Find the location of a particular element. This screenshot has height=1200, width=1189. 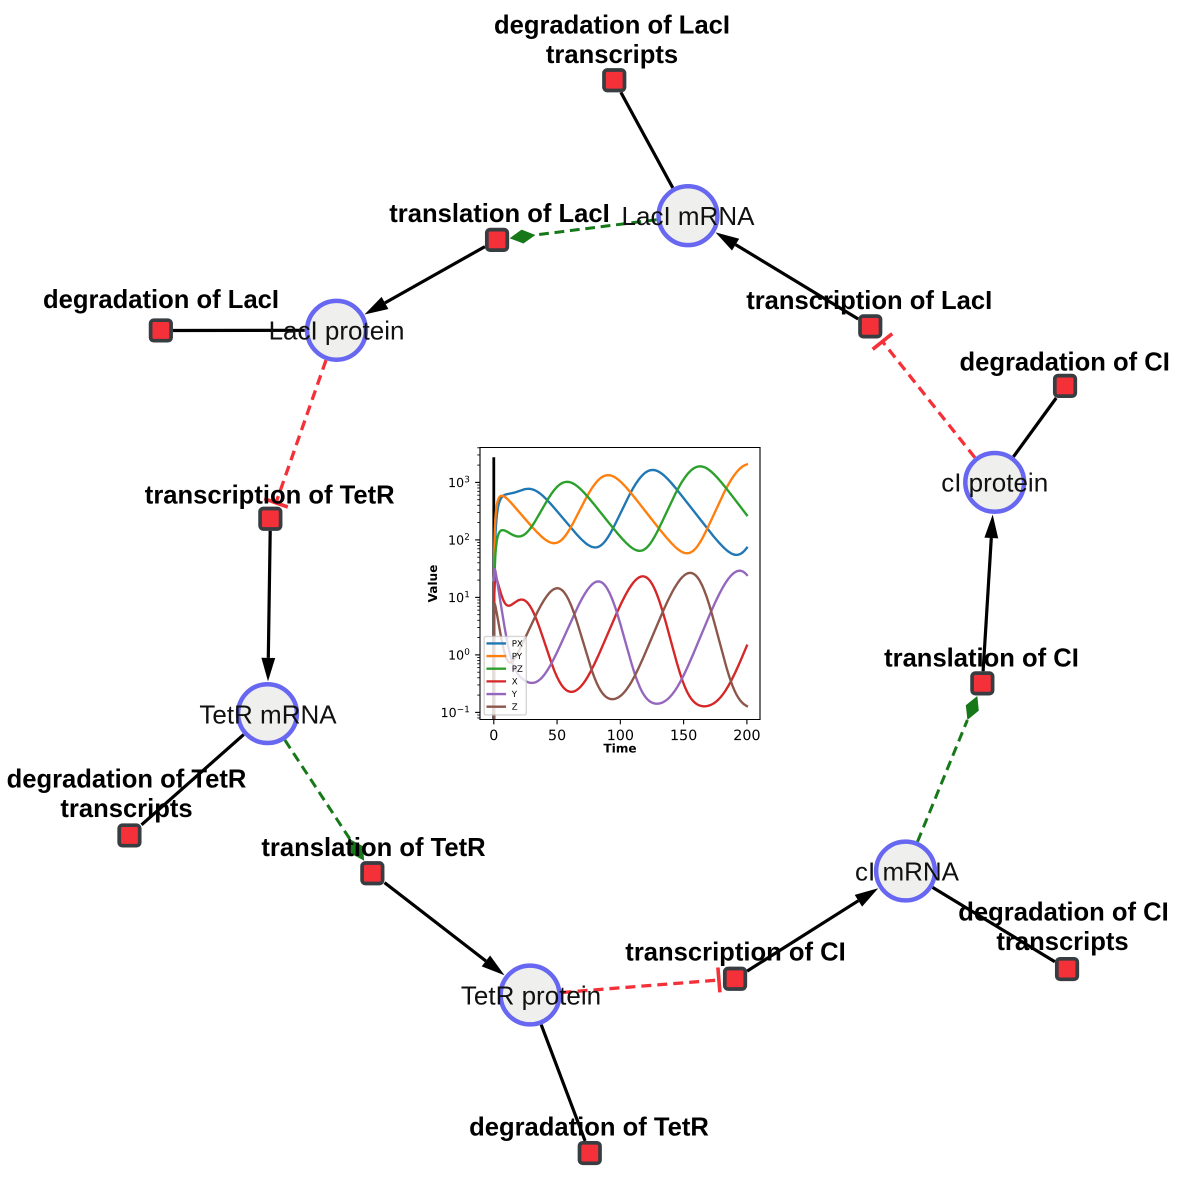

svg-text: translation of CI is located at coordinates (981, 658).